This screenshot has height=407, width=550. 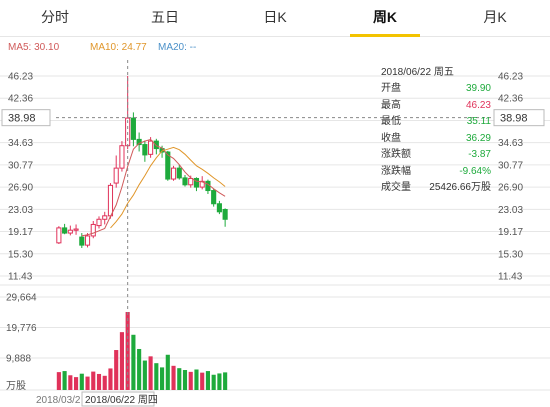 What do you see at coordinates (436, 172) in the screenshot?
I see `tooltip-row-change-pct: 涨跌幅 -9.64%` at bounding box center [436, 172].